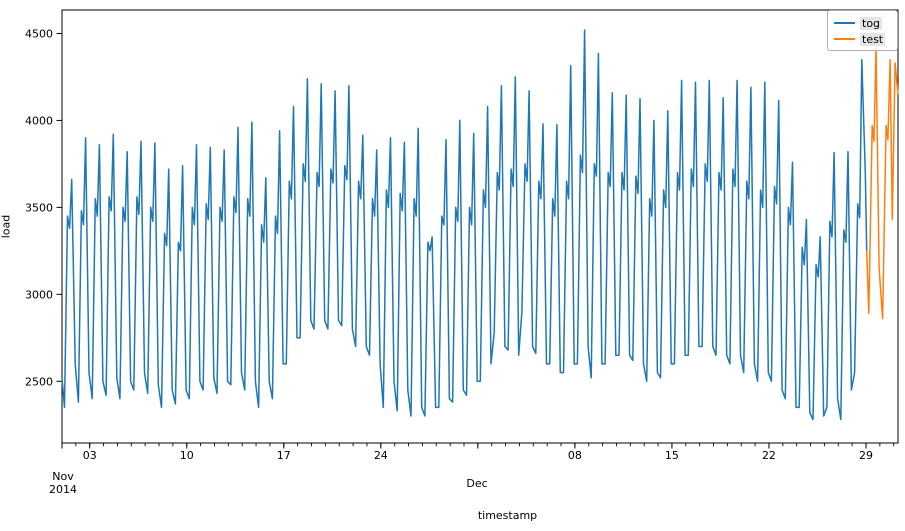 The width and height of the screenshot is (905, 531). Describe the element at coordinates (381, 455) in the screenshot. I see `x-tick-label: 24` at that location.